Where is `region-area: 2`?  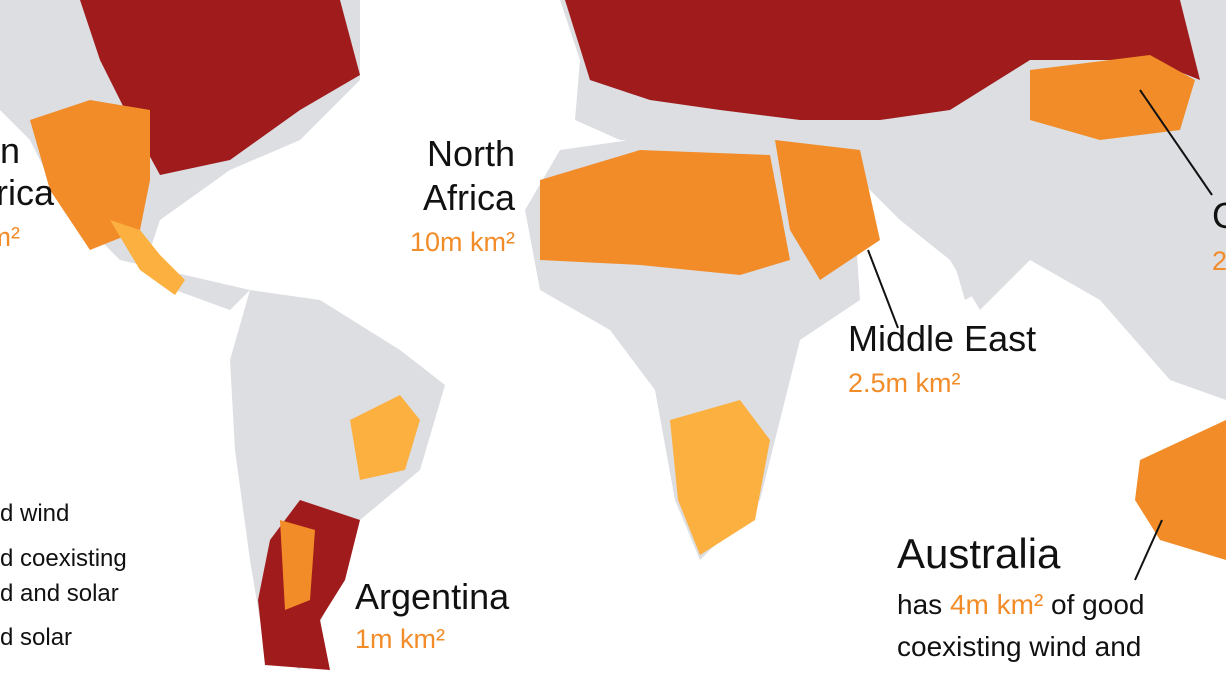
region-area: 2 is located at coordinates (1219, 261).